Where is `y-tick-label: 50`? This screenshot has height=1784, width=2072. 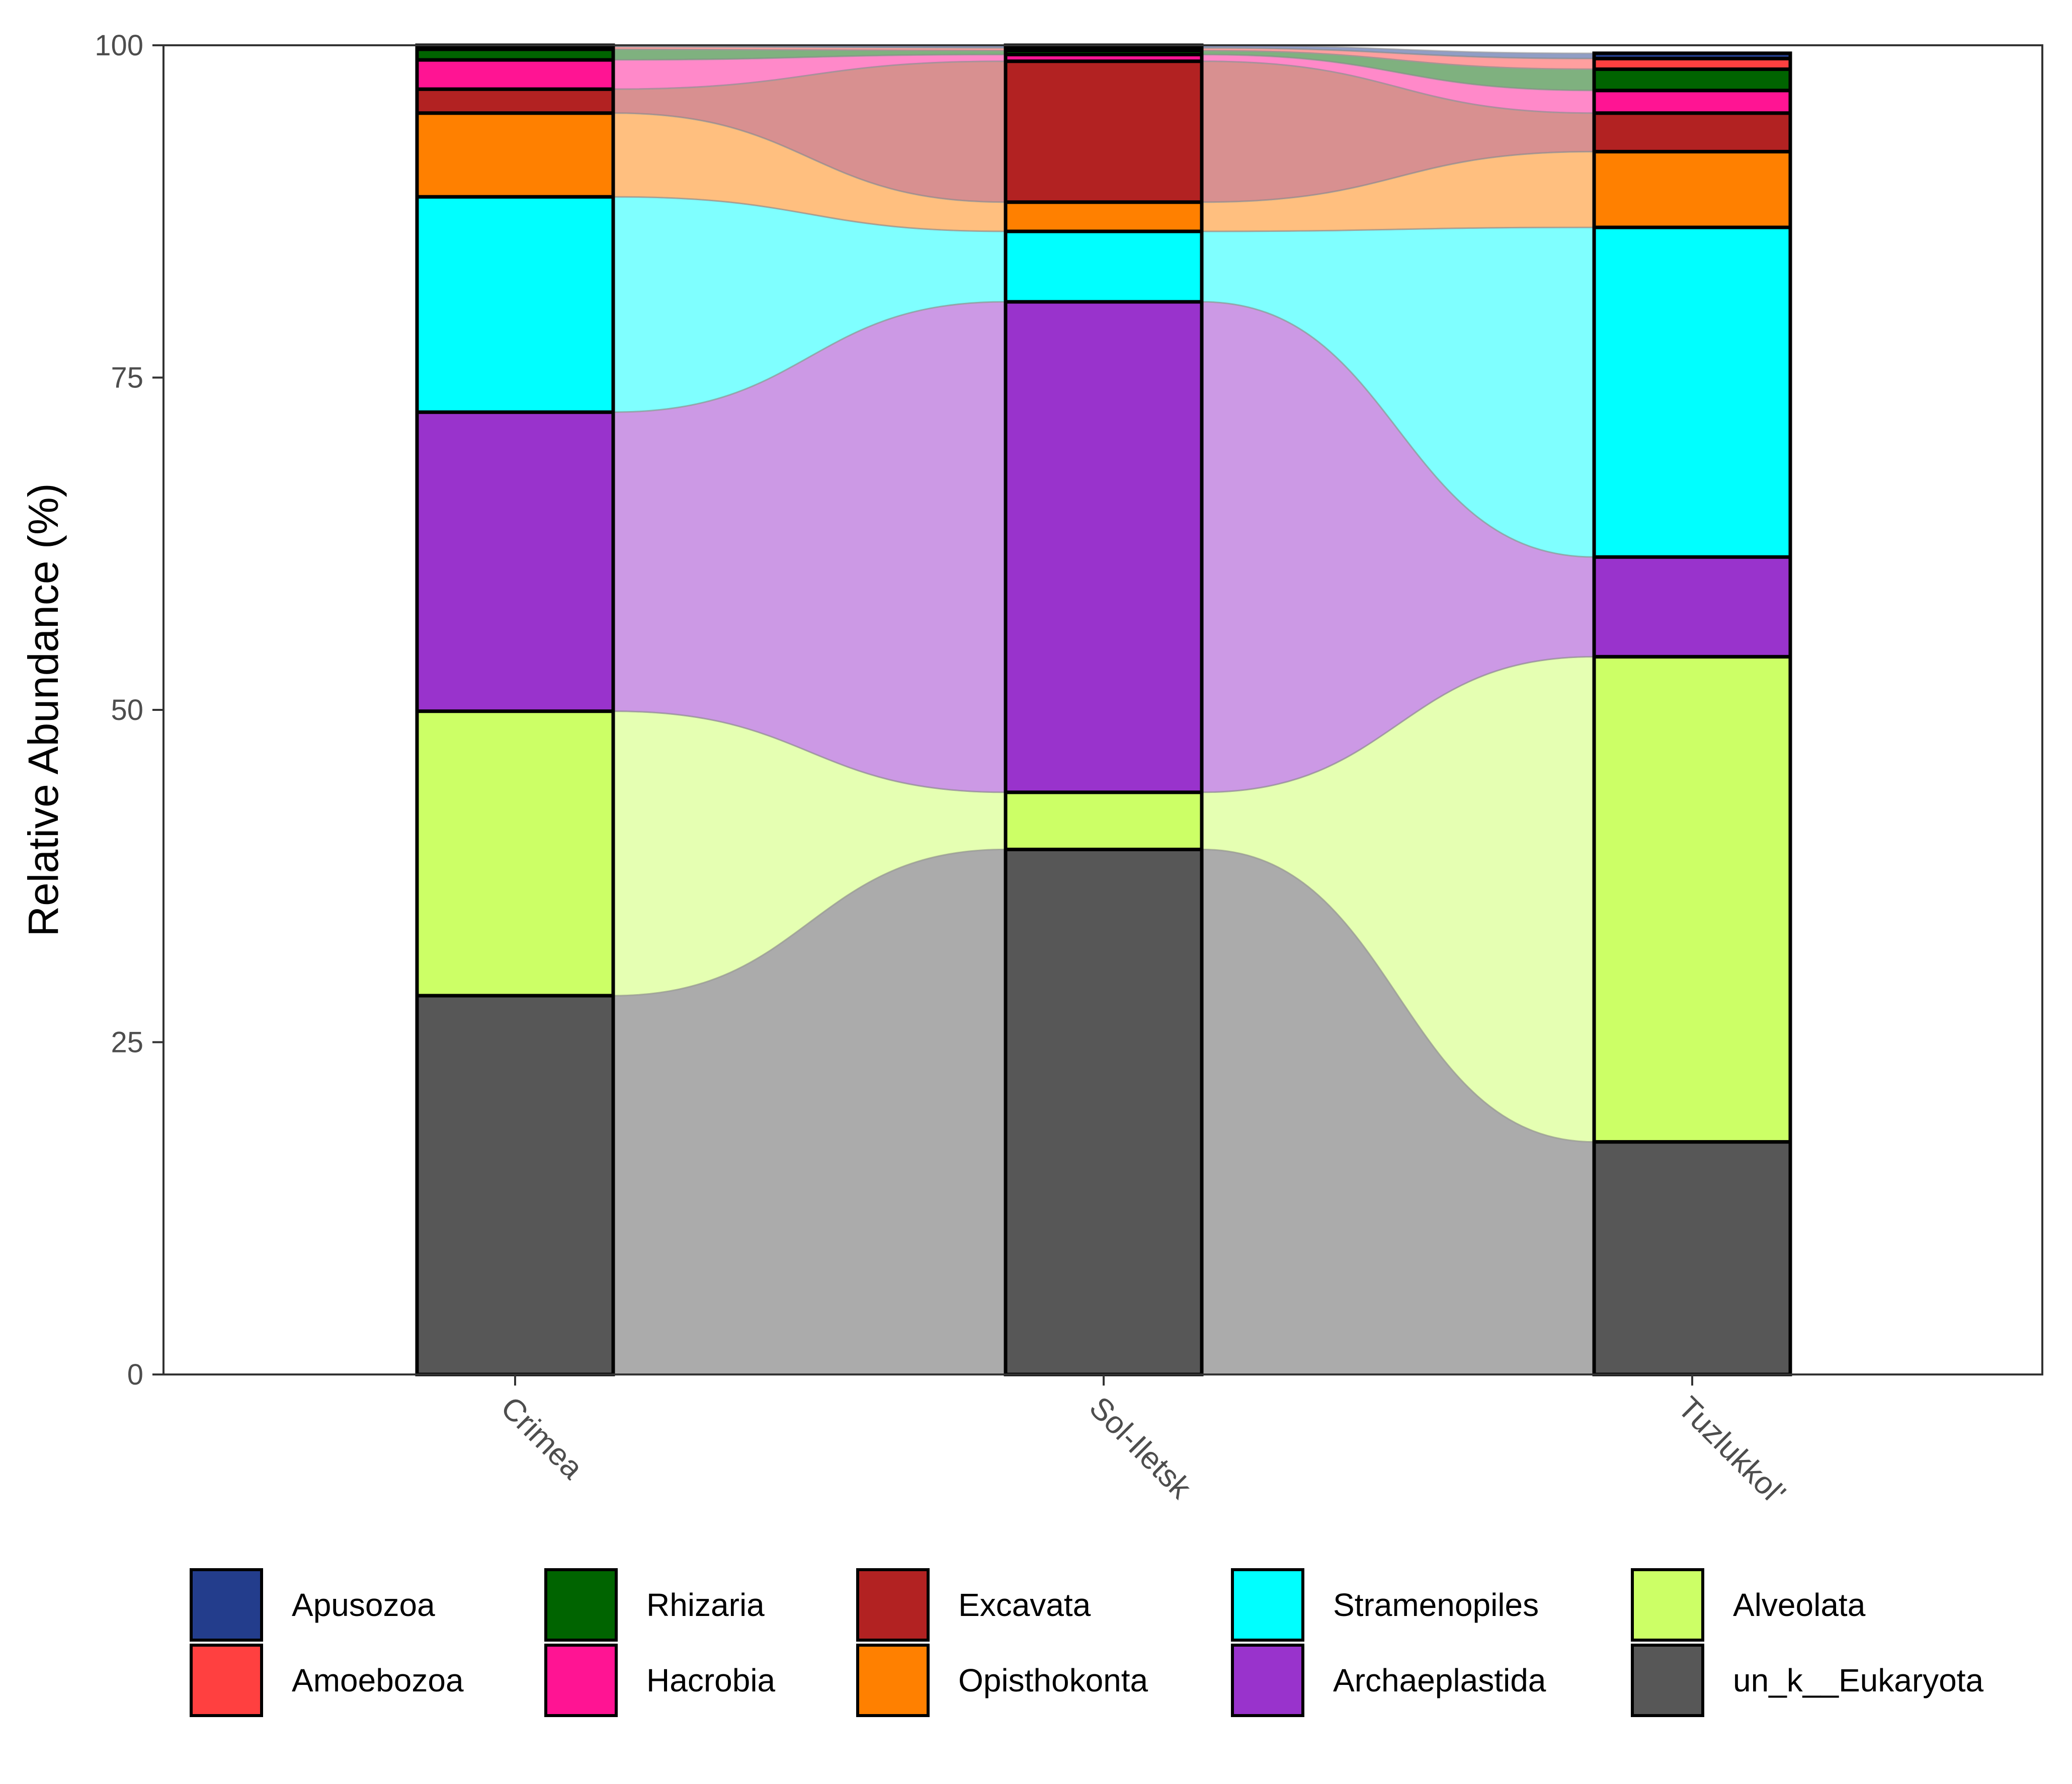
y-tick-label: 50 is located at coordinates (127, 710).